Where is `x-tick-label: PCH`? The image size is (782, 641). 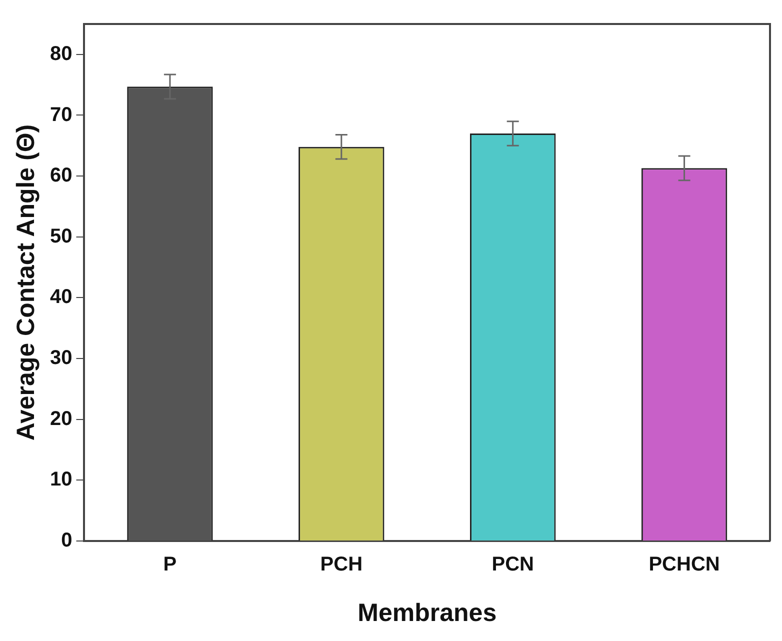
x-tick-label: PCH is located at coordinates (341, 565).